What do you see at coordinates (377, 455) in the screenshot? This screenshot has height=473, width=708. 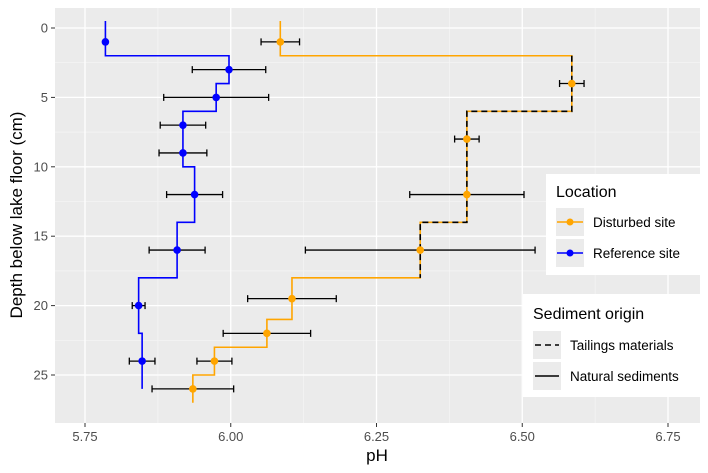 I see `x-axis-title: pH` at bounding box center [377, 455].